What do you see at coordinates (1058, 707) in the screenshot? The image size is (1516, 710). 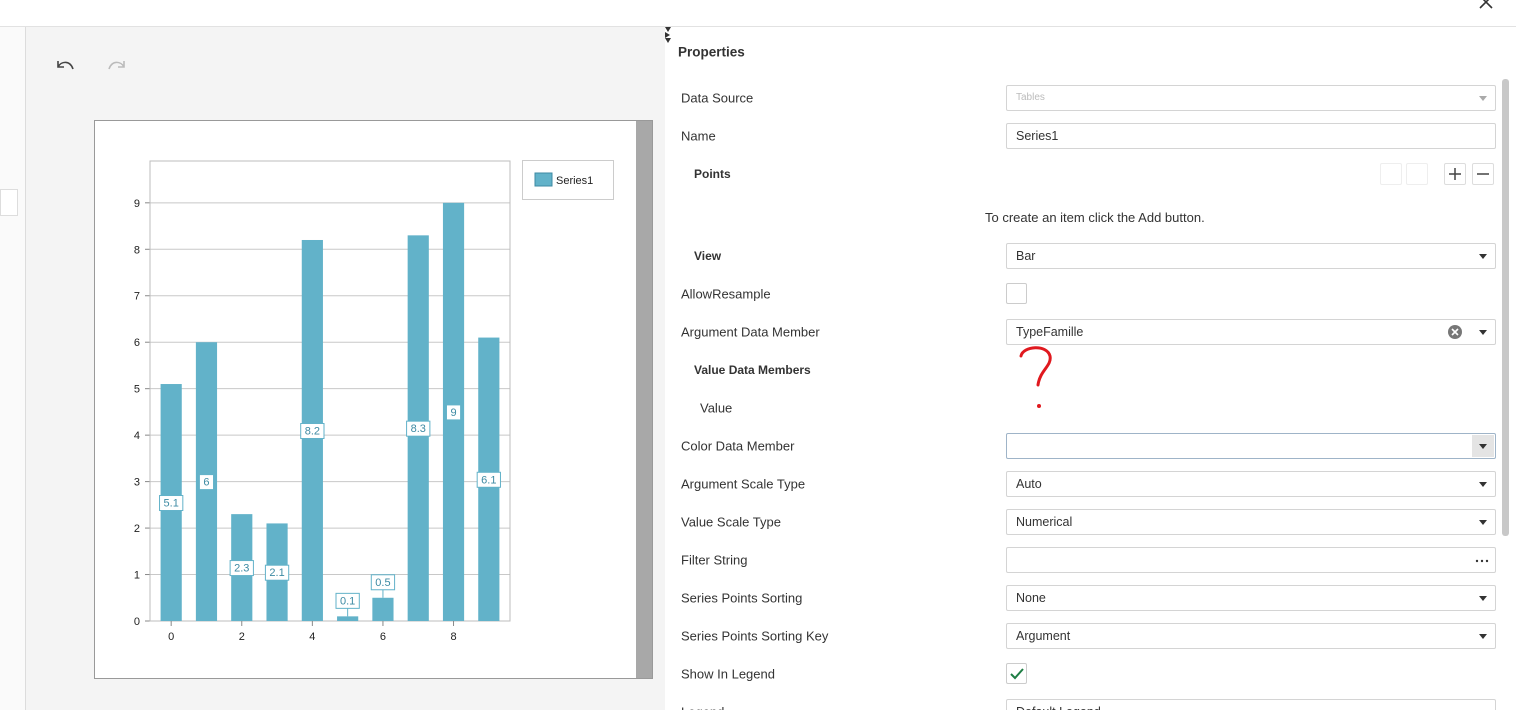 I see `property-value: Default Legend` at bounding box center [1058, 707].